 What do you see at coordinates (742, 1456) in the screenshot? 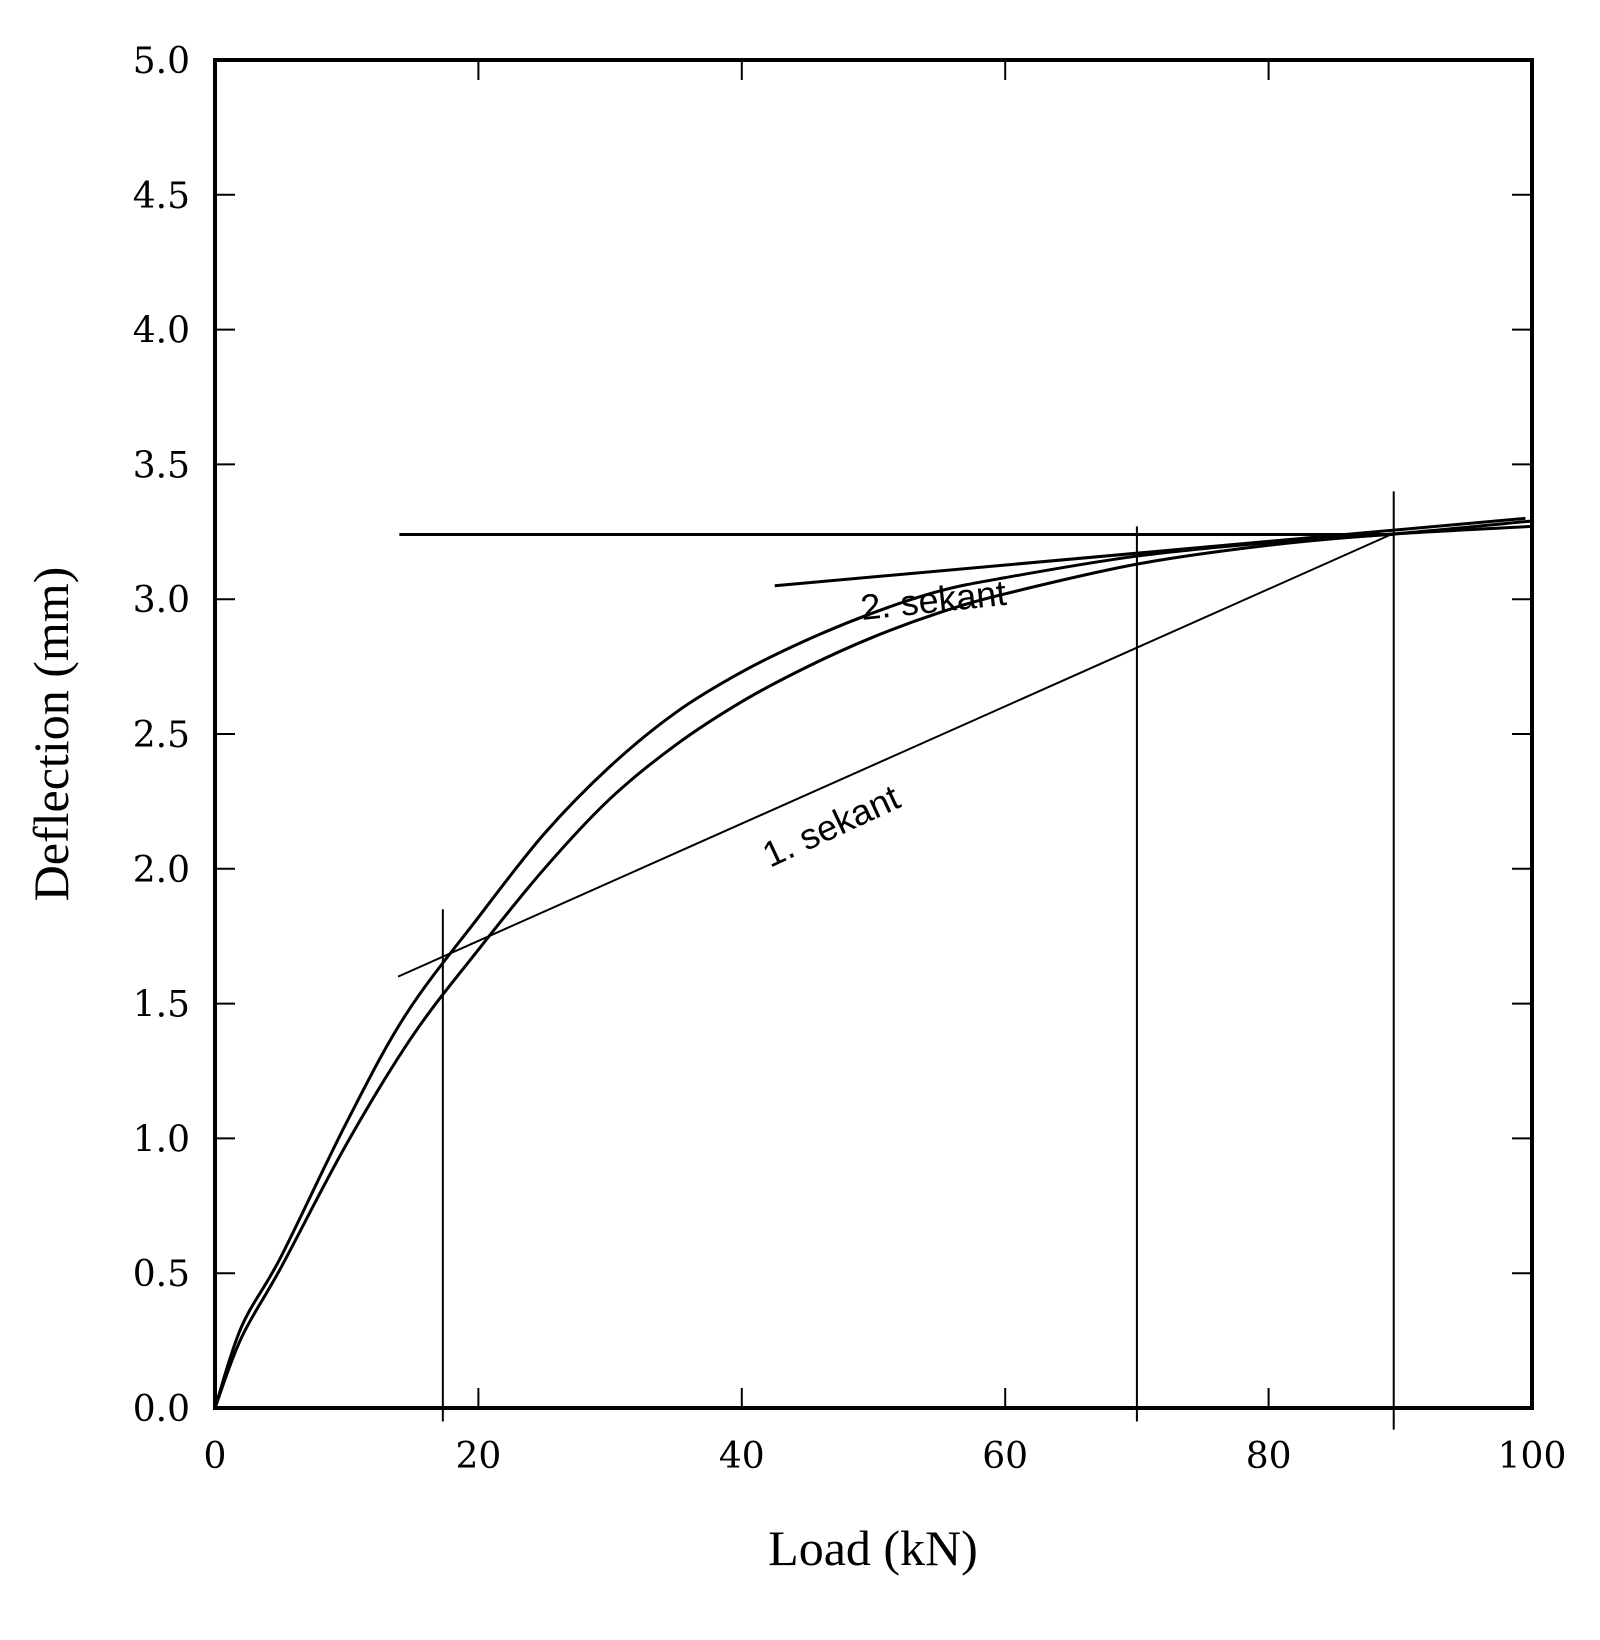
I see `x-tick-label: 40` at bounding box center [742, 1456].